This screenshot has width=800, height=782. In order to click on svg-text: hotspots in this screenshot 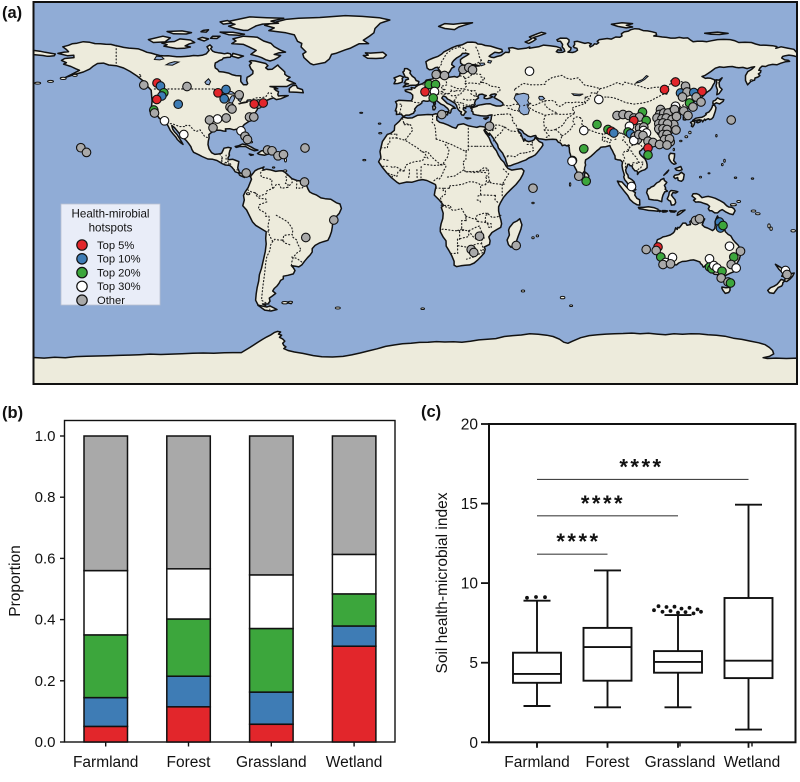, I will do `click(111, 228)`.